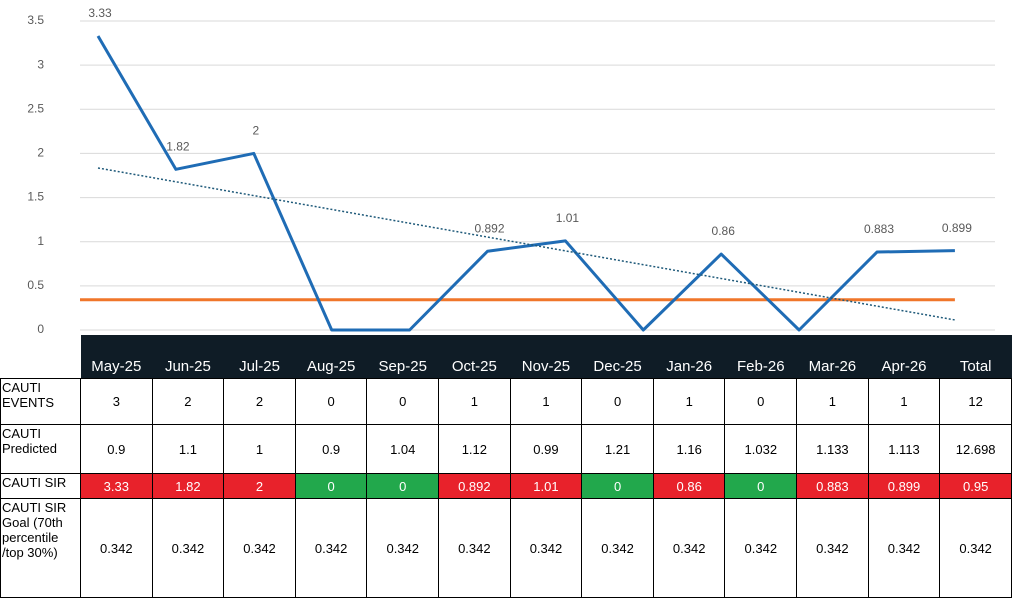  What do you see at coordinates (40, 241) in the screenshot?
I see `y-tick-label: 1` at bounding box center [40, 241].